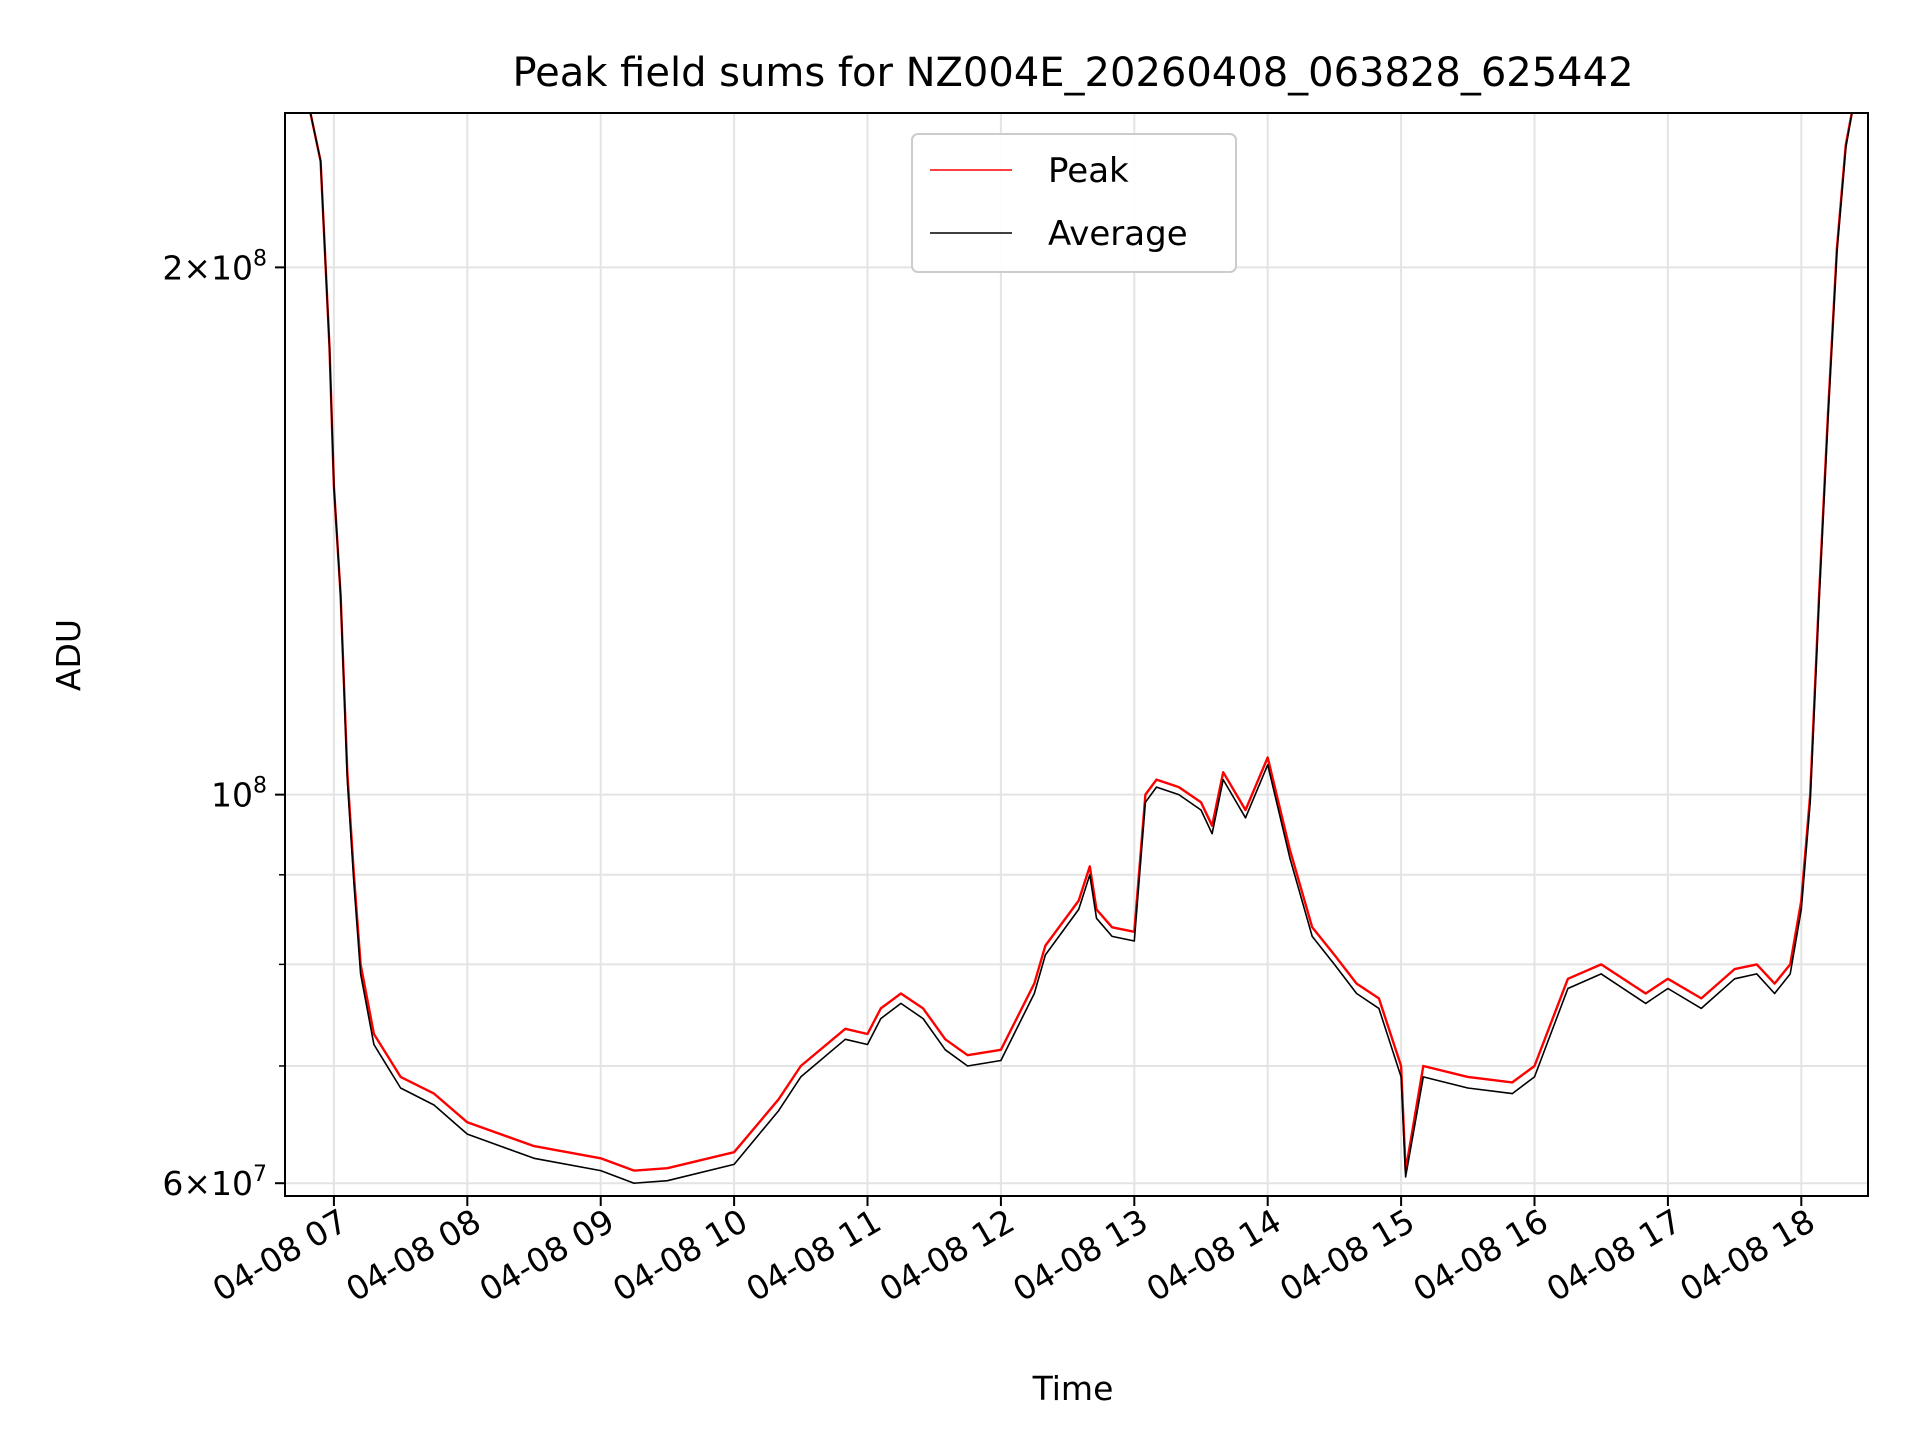 This screenshot has height=1440, width=1920. I want to click on legend: Peak Average, so click(1074, 203).